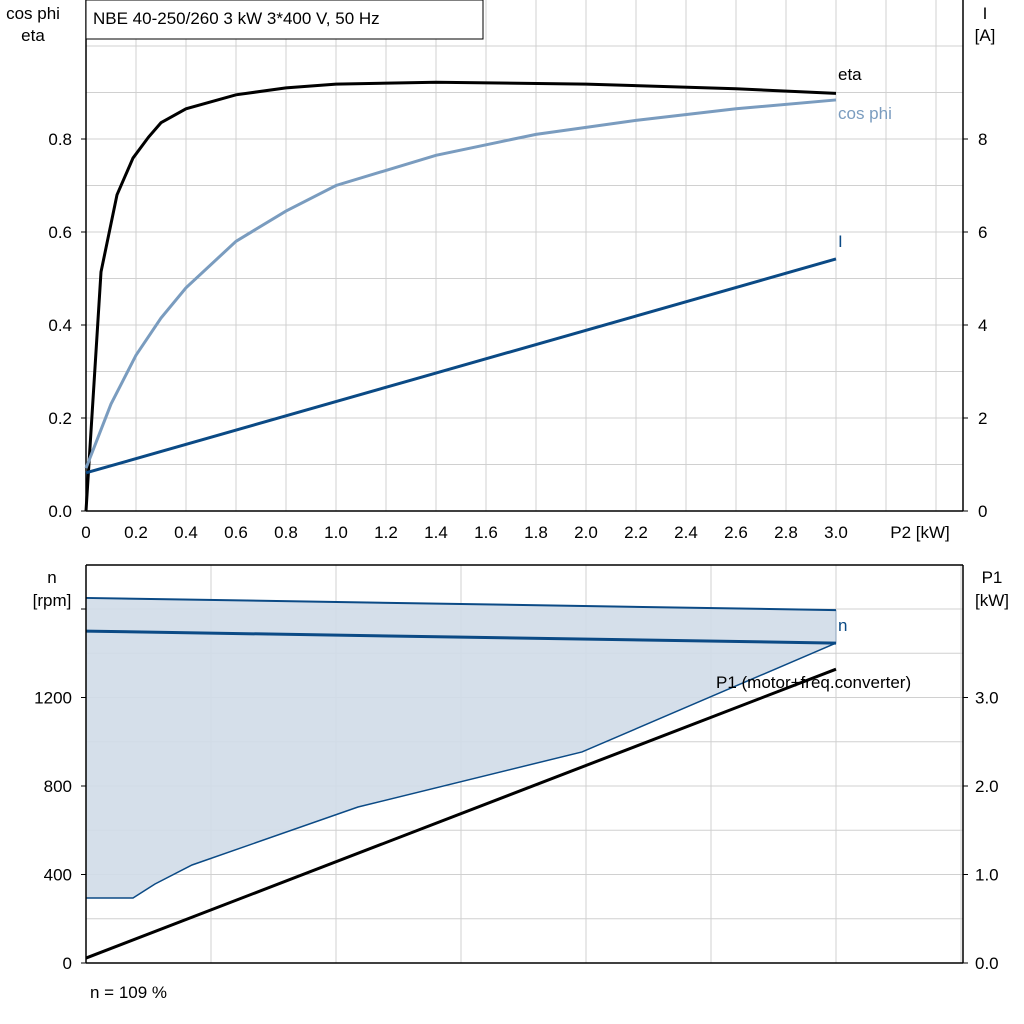 The image size is (1024, 1024). What do you see at coordinates (186, 532) in the screenshot?
I see `x-tick-label: 0.4` at bounding box center [186, 532].